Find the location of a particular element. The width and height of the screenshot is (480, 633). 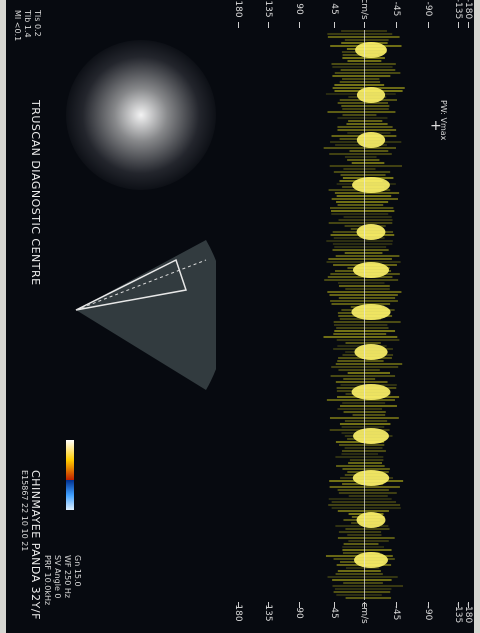

screen-glare is located at coordinates (141, 115).